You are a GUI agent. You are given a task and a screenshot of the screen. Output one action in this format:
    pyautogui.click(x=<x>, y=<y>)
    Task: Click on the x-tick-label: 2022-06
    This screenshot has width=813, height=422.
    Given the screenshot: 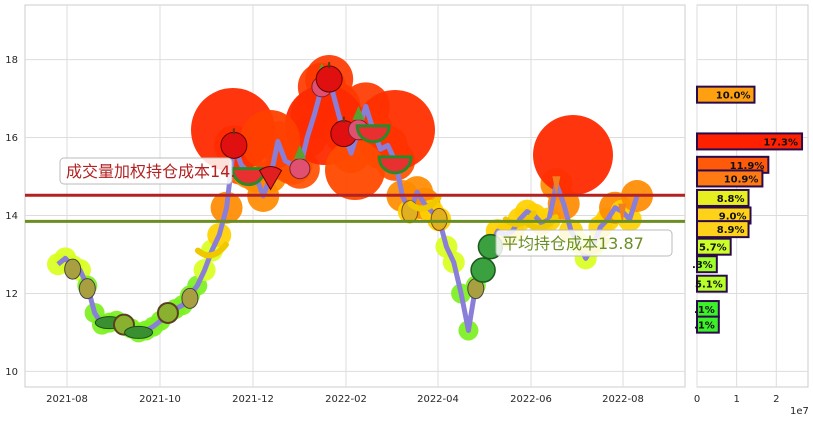 What is the action you would take?
    pyautogui.click(x=531, y=399)
    